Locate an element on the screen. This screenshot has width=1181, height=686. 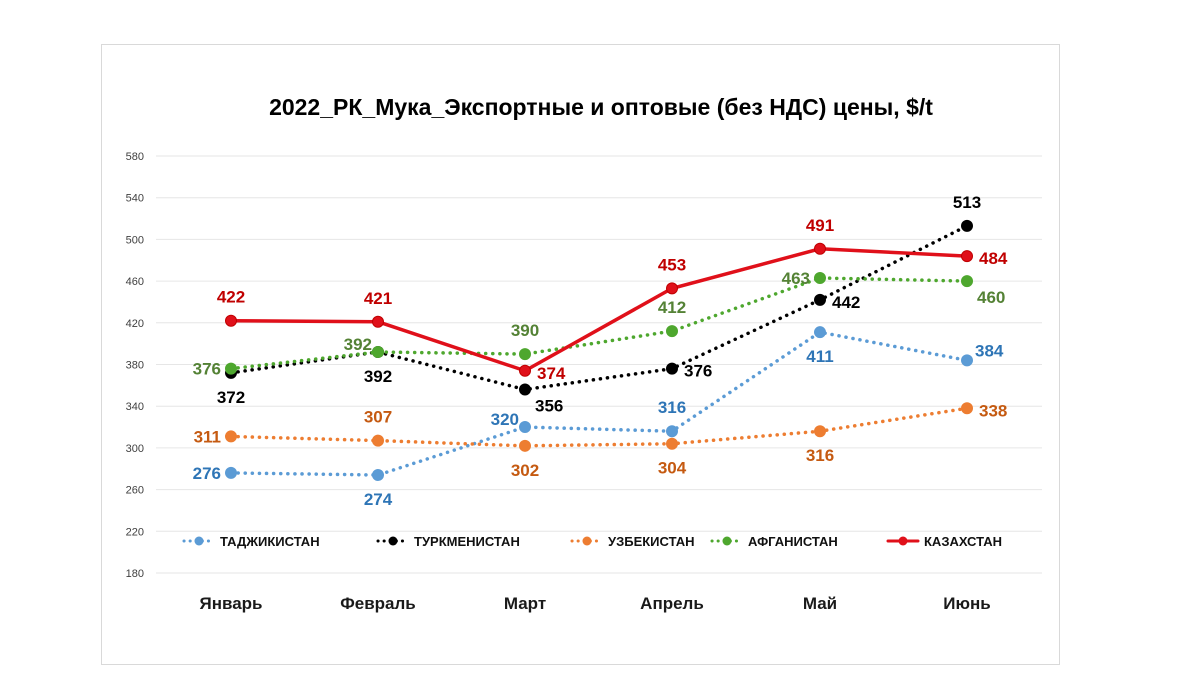
y-tick-label: 500 is located at coordinates (135, 240).